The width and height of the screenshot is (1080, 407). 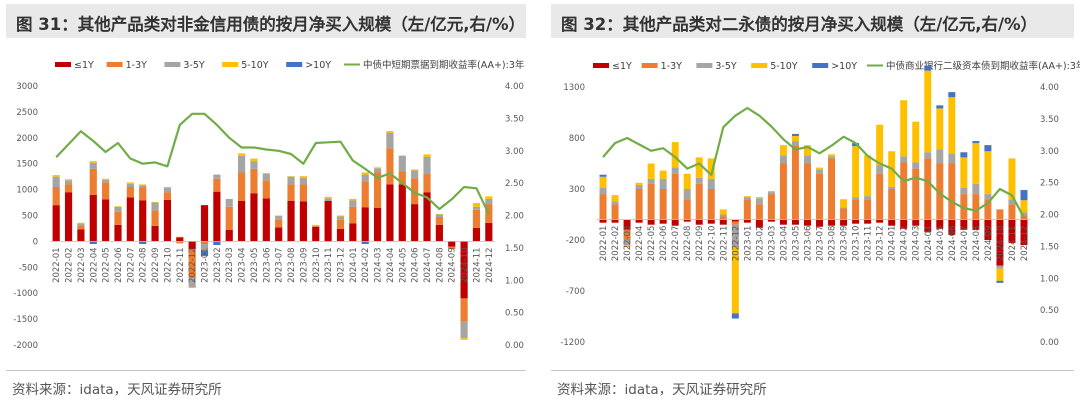 What do you see at coordinates (688, 244) in the screenshot?
I see `x-tick-label: 2022-08` at bounding box center [688, 244].